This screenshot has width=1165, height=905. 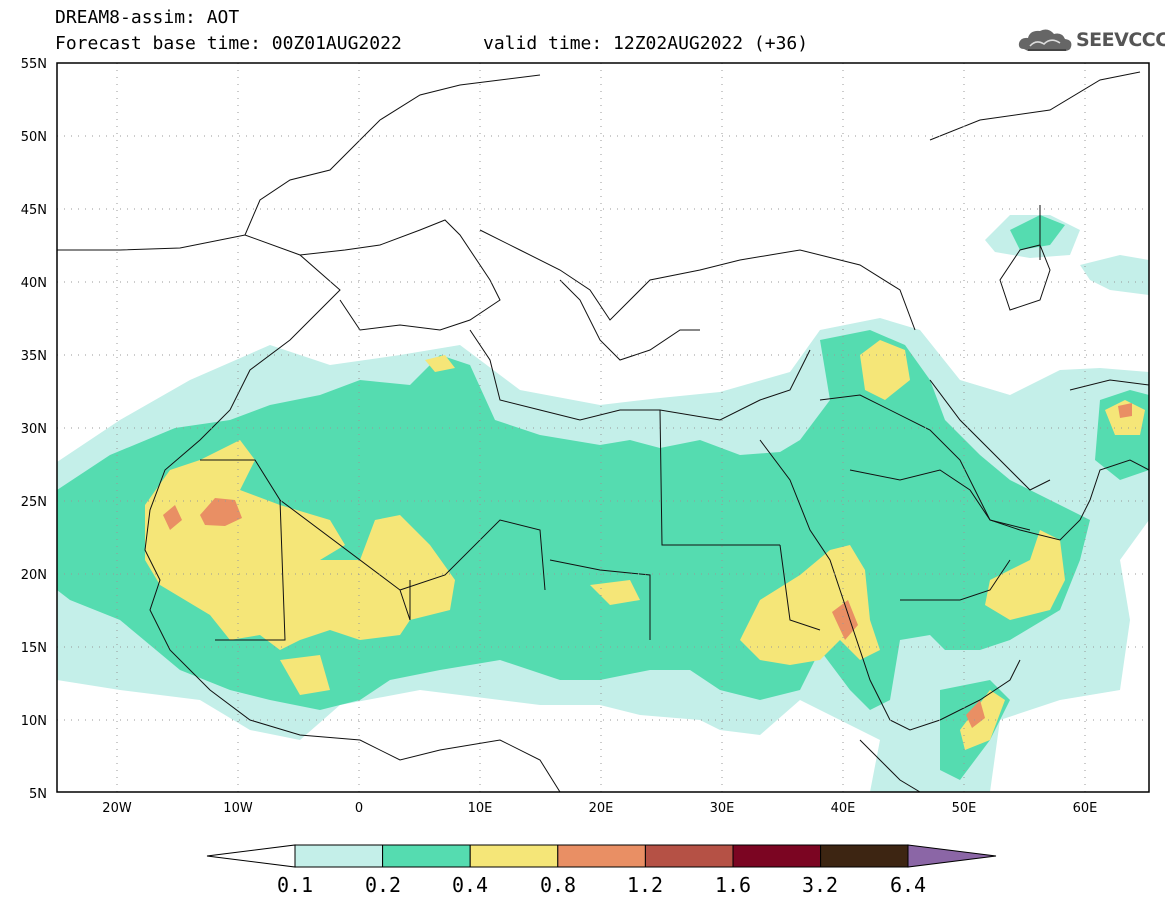 What do you see at coordinates (34, 356) in the screenshot?
I see `lat-tick-label: 35N` at bounding box center [34, 356].